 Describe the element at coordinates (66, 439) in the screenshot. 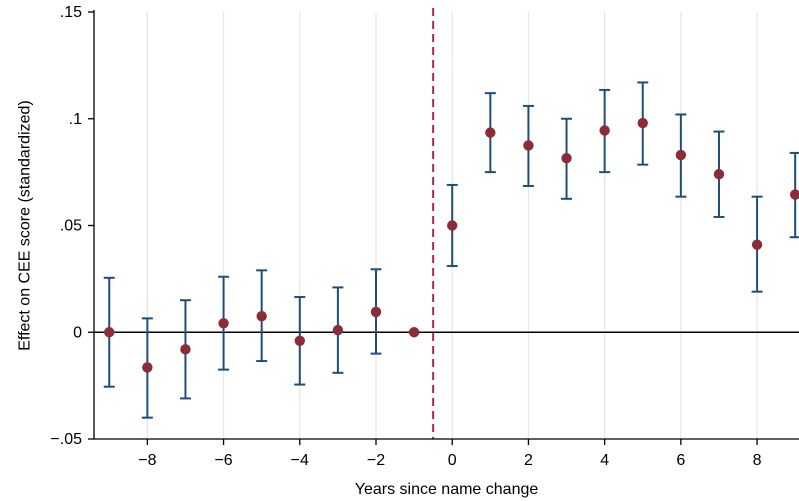

I see `y-tick-label: −.05` at that location.